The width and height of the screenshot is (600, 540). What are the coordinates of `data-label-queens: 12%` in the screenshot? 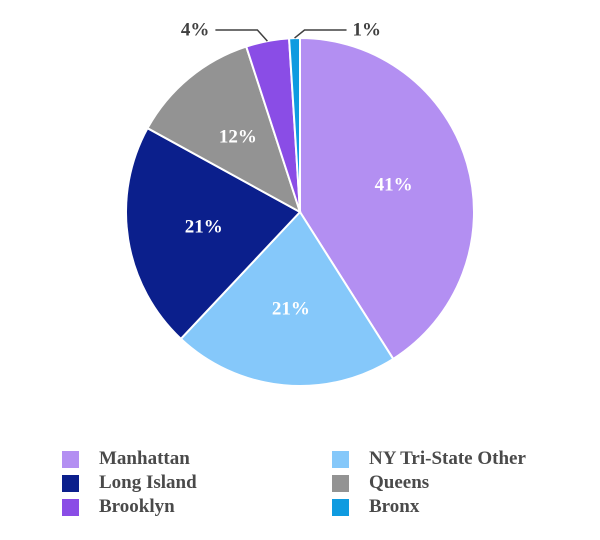 It's located at (238, 136).